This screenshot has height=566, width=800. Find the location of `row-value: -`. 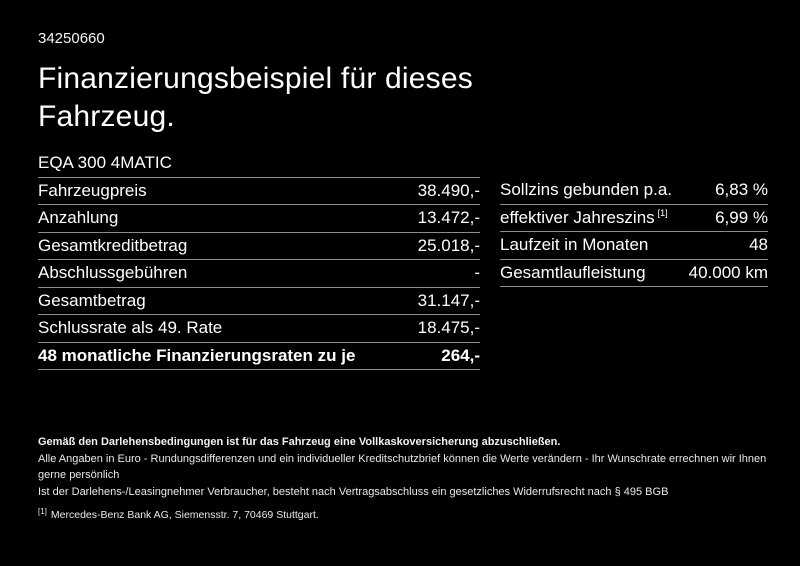

row-value: - is located at coordinates (477, 272).